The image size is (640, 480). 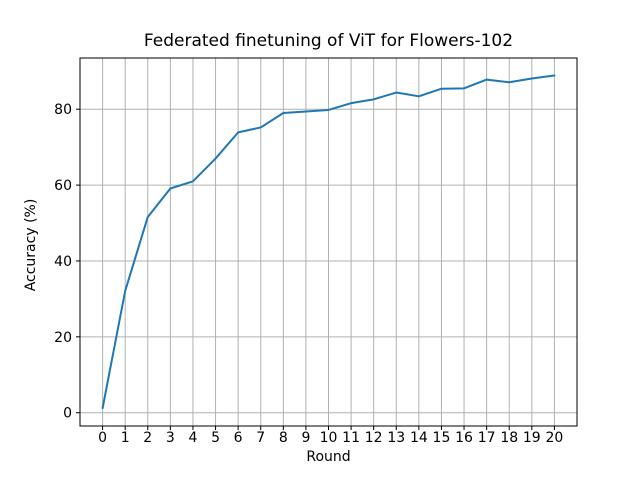 What do you see at coordinates (554, 438) in the screenshot?
I see `x-tick-label: 20` at bounding box center [554, 438].